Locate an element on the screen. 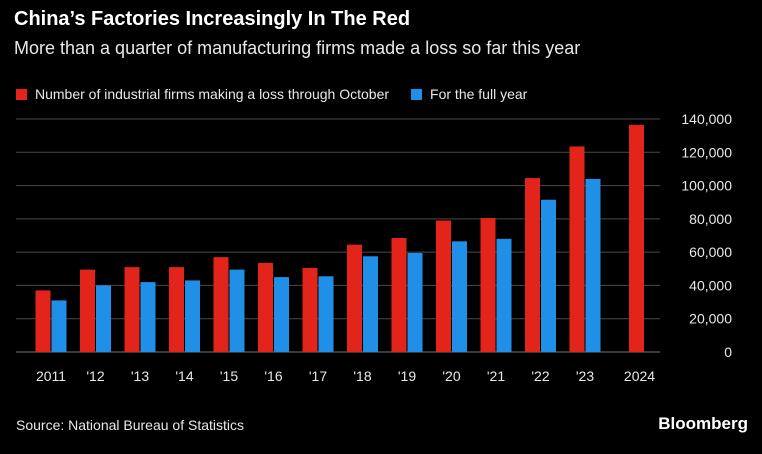  x-tick-label: '20 is located at coordinates (451, 376).